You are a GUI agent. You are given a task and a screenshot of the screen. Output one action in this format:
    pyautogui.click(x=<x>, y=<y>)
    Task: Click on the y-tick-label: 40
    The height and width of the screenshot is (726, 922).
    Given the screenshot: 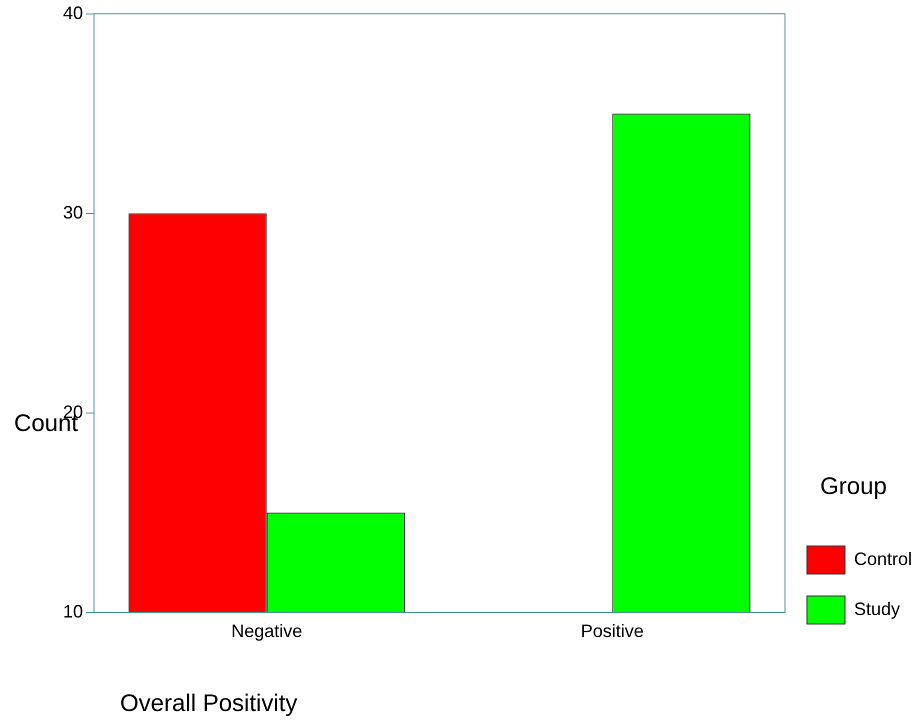 What is the action you would take?
    pyautogui.click(x=73, y=12)
    